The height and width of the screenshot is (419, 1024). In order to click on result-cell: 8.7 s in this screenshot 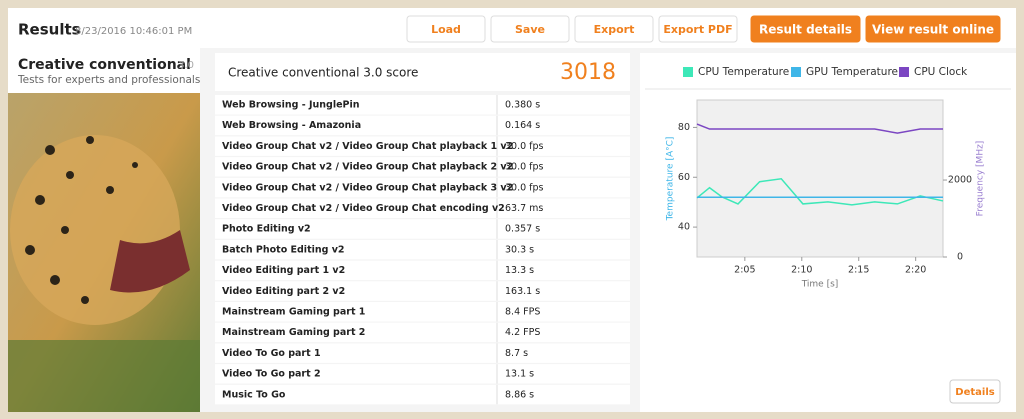, I will do `click(516, 353)`.